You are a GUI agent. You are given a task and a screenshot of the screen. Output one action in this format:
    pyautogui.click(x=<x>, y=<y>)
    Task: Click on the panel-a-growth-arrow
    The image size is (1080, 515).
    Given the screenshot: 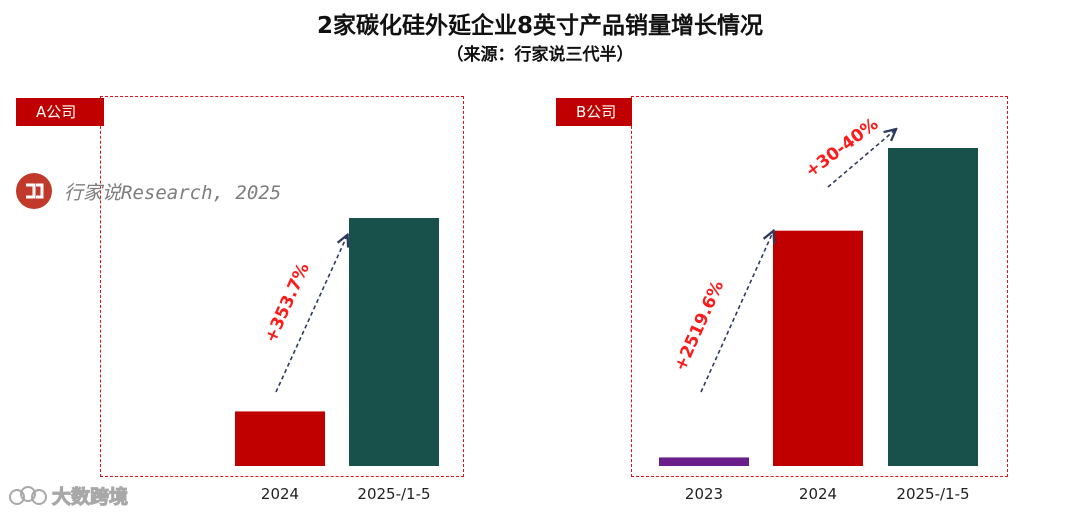 What is the action you would take?
    pyautogui.click(x=311, y=314)
    